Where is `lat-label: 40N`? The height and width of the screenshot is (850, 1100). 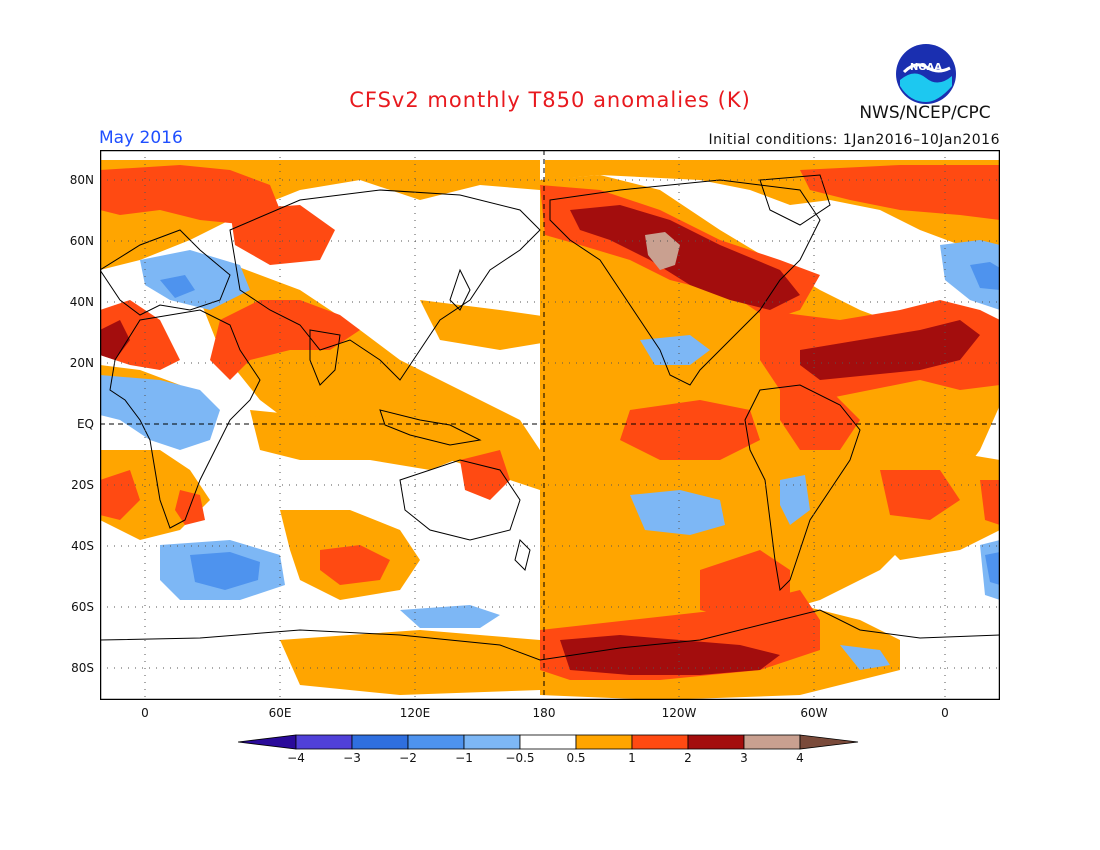
lat-label: 40N is located at coordinates (81, 302).